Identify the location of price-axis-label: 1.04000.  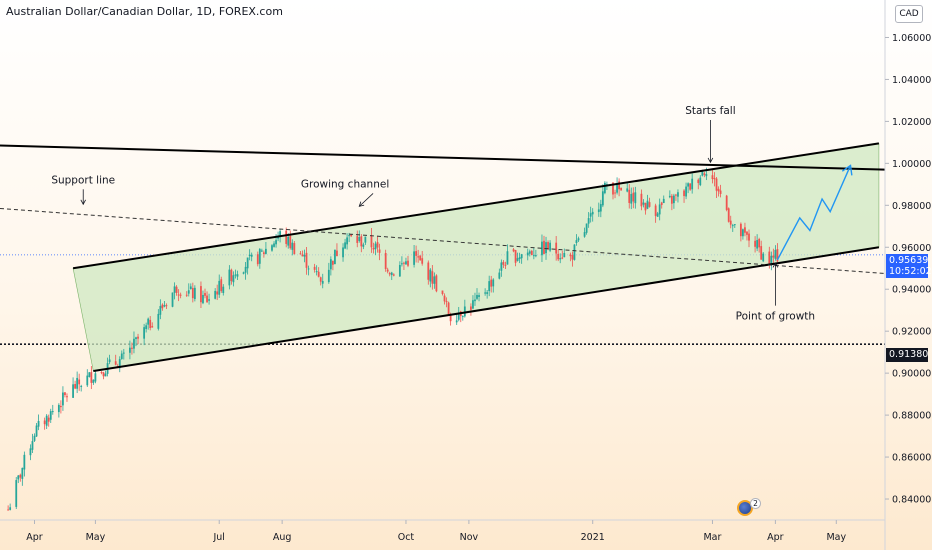
(911, 80).